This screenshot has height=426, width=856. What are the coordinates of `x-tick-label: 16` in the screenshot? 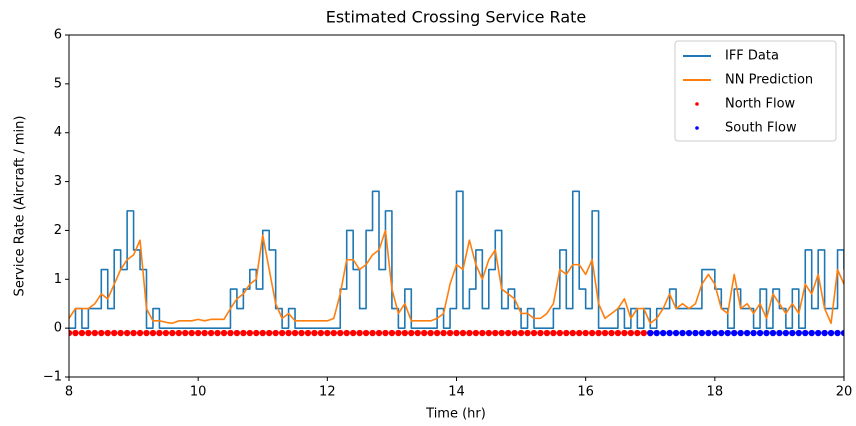 It's located at (585, 392).